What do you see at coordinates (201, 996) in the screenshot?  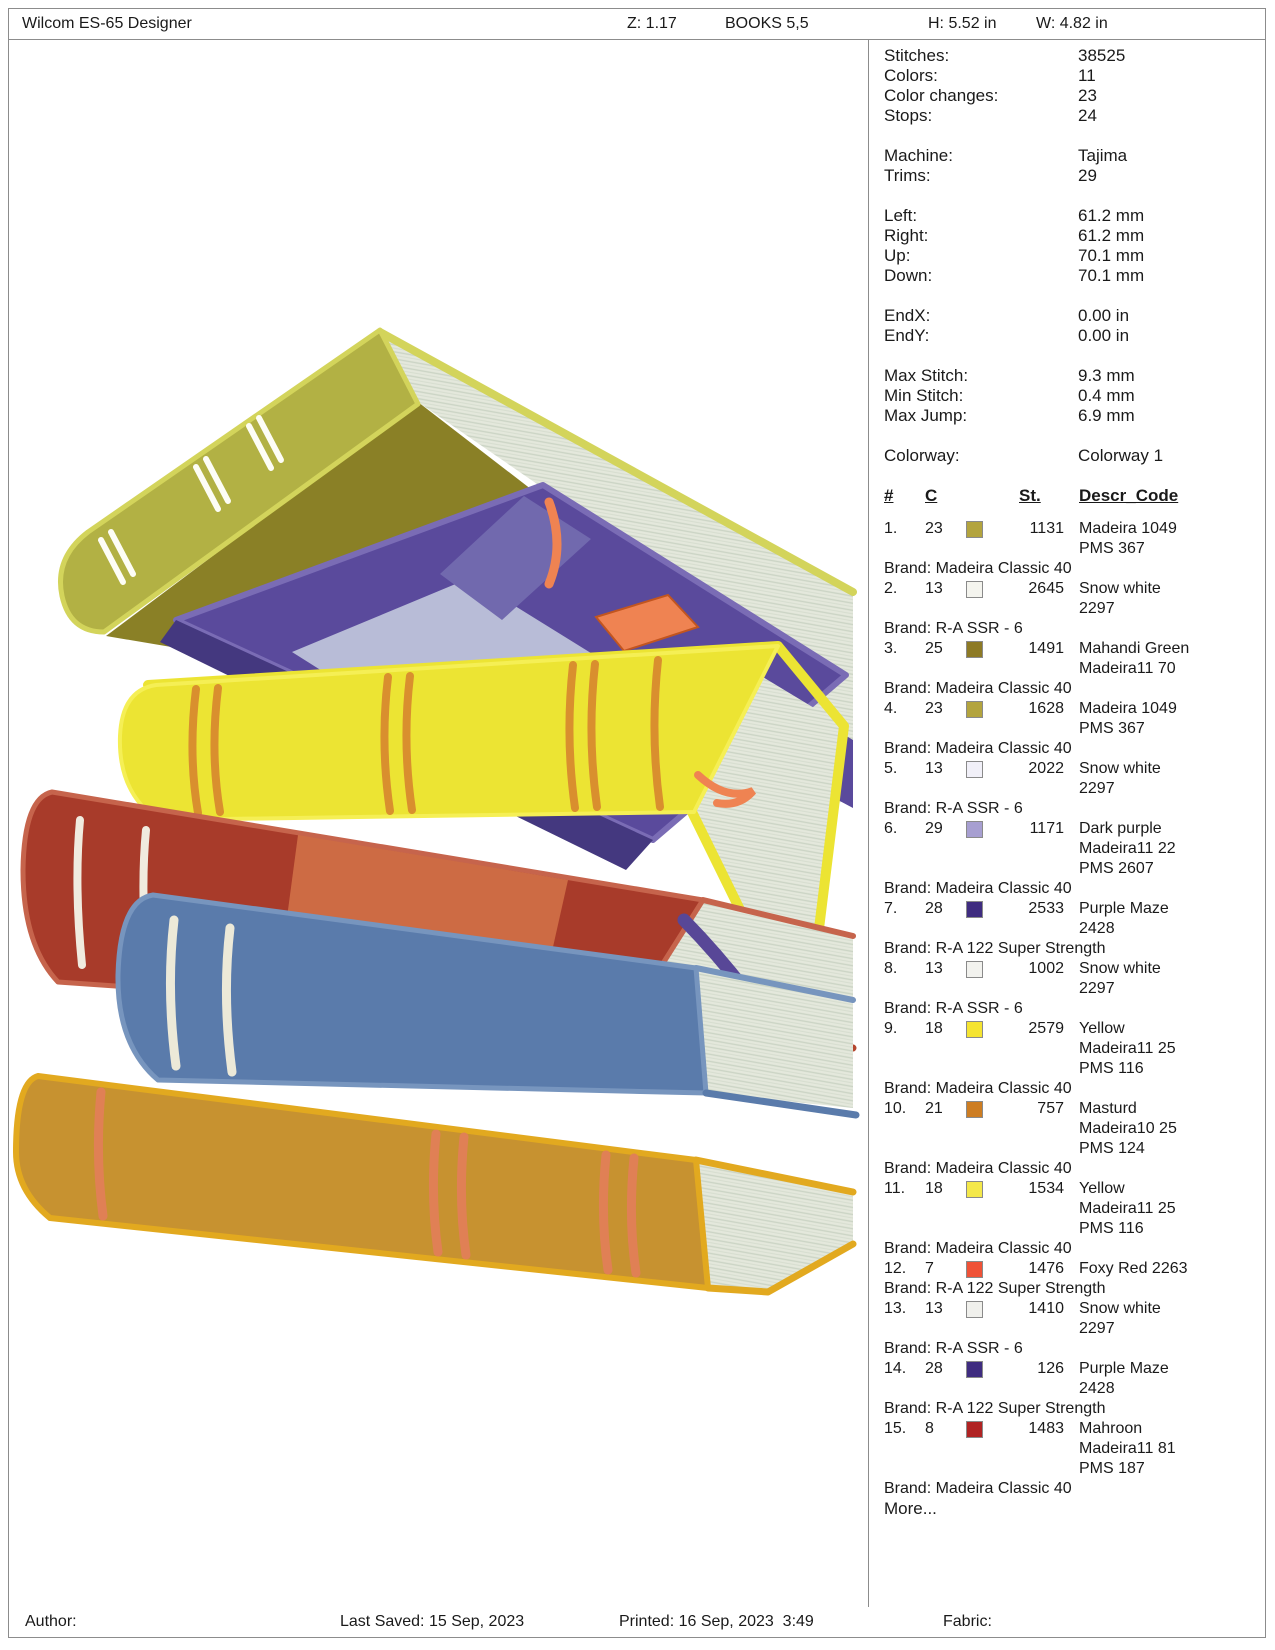 I see `book-blue-spine-stripes` at bounding box center [201, 996].